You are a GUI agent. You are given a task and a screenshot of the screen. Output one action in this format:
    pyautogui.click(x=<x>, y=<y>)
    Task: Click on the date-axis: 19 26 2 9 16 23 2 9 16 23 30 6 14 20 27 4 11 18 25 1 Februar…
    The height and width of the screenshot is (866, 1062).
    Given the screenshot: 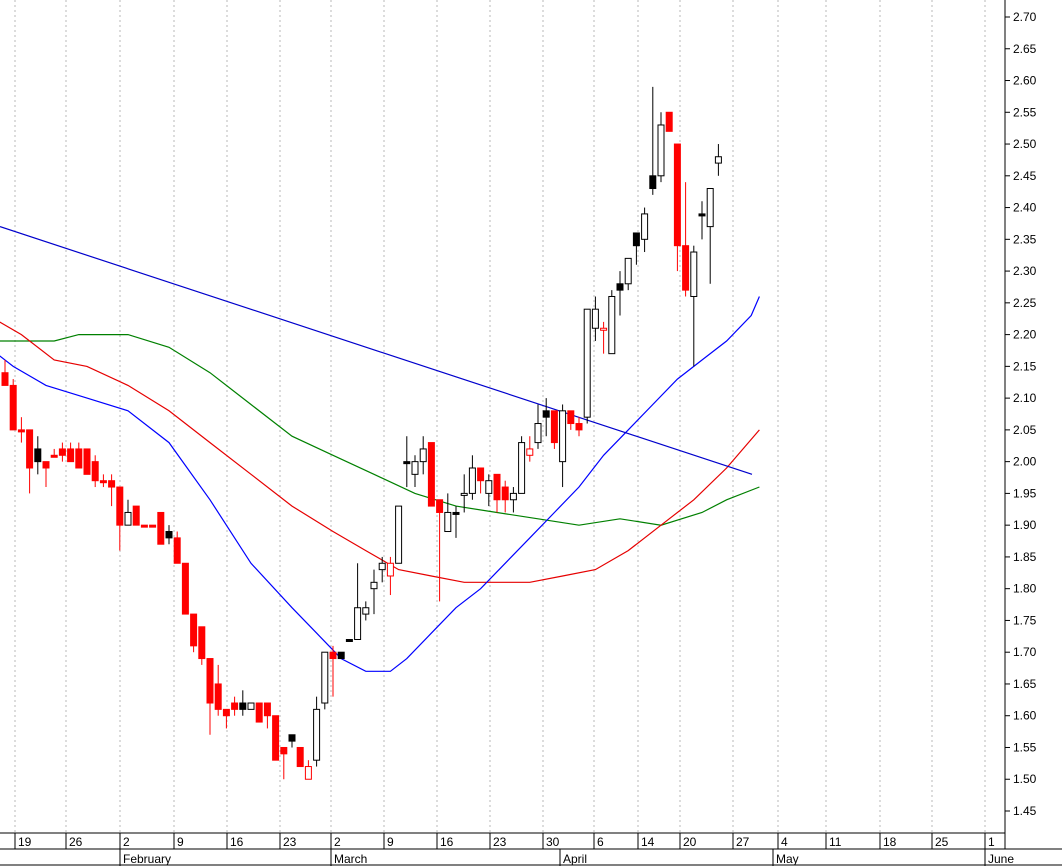 What is the action you would take?
    pyautogui.click(x=531, y=849)
    